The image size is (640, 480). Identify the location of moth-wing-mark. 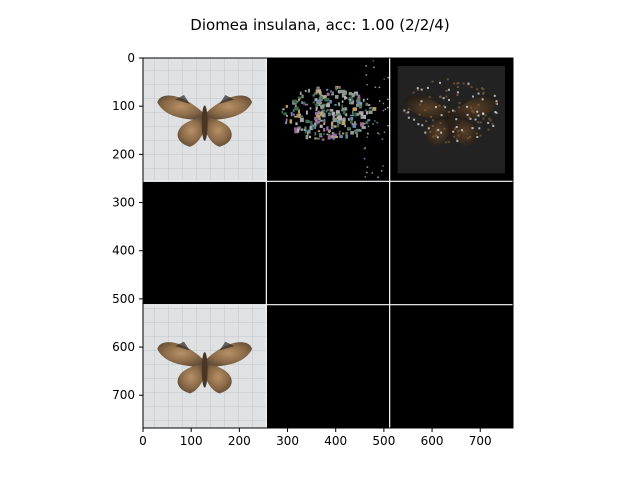
(227, 99).